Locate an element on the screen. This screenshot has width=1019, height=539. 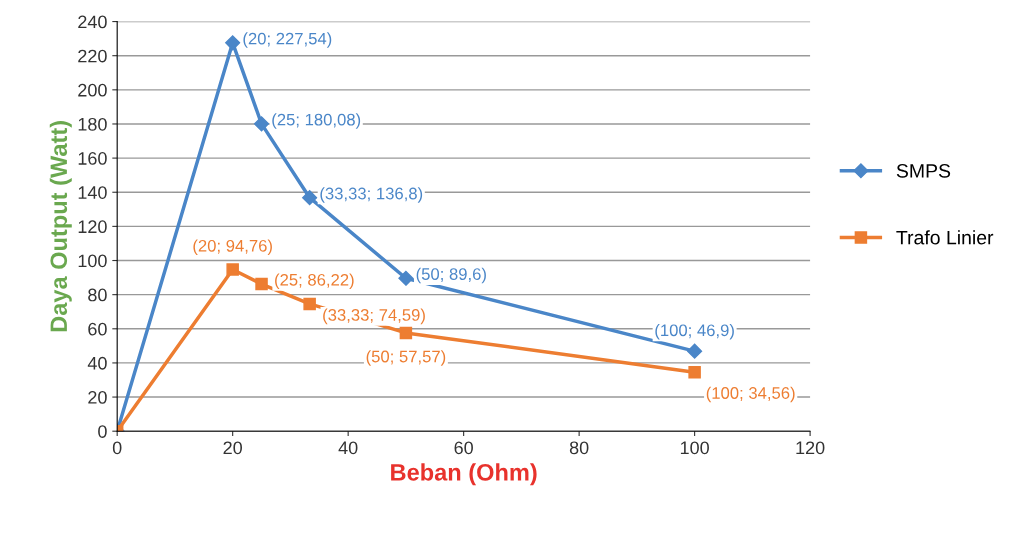
x-tick-label: 40 is located at coordinates (348, 448).